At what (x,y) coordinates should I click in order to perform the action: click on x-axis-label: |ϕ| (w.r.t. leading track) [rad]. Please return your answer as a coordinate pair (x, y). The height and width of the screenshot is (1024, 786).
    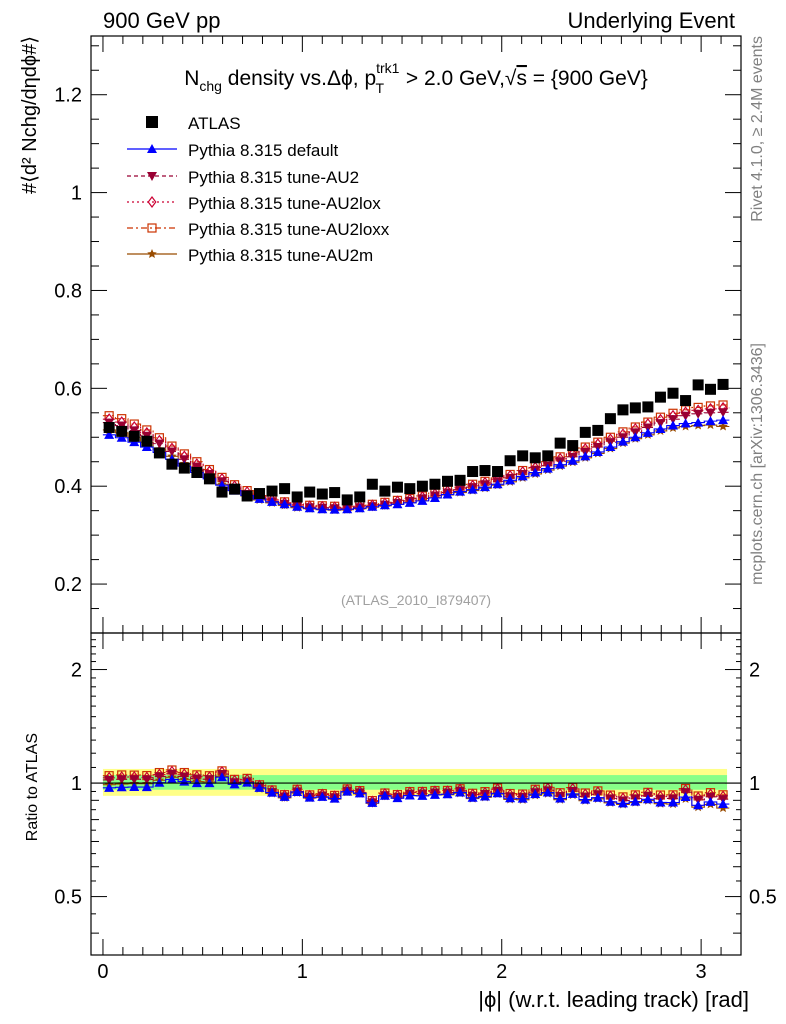
    Looking at the image, I should click on (613, 999).